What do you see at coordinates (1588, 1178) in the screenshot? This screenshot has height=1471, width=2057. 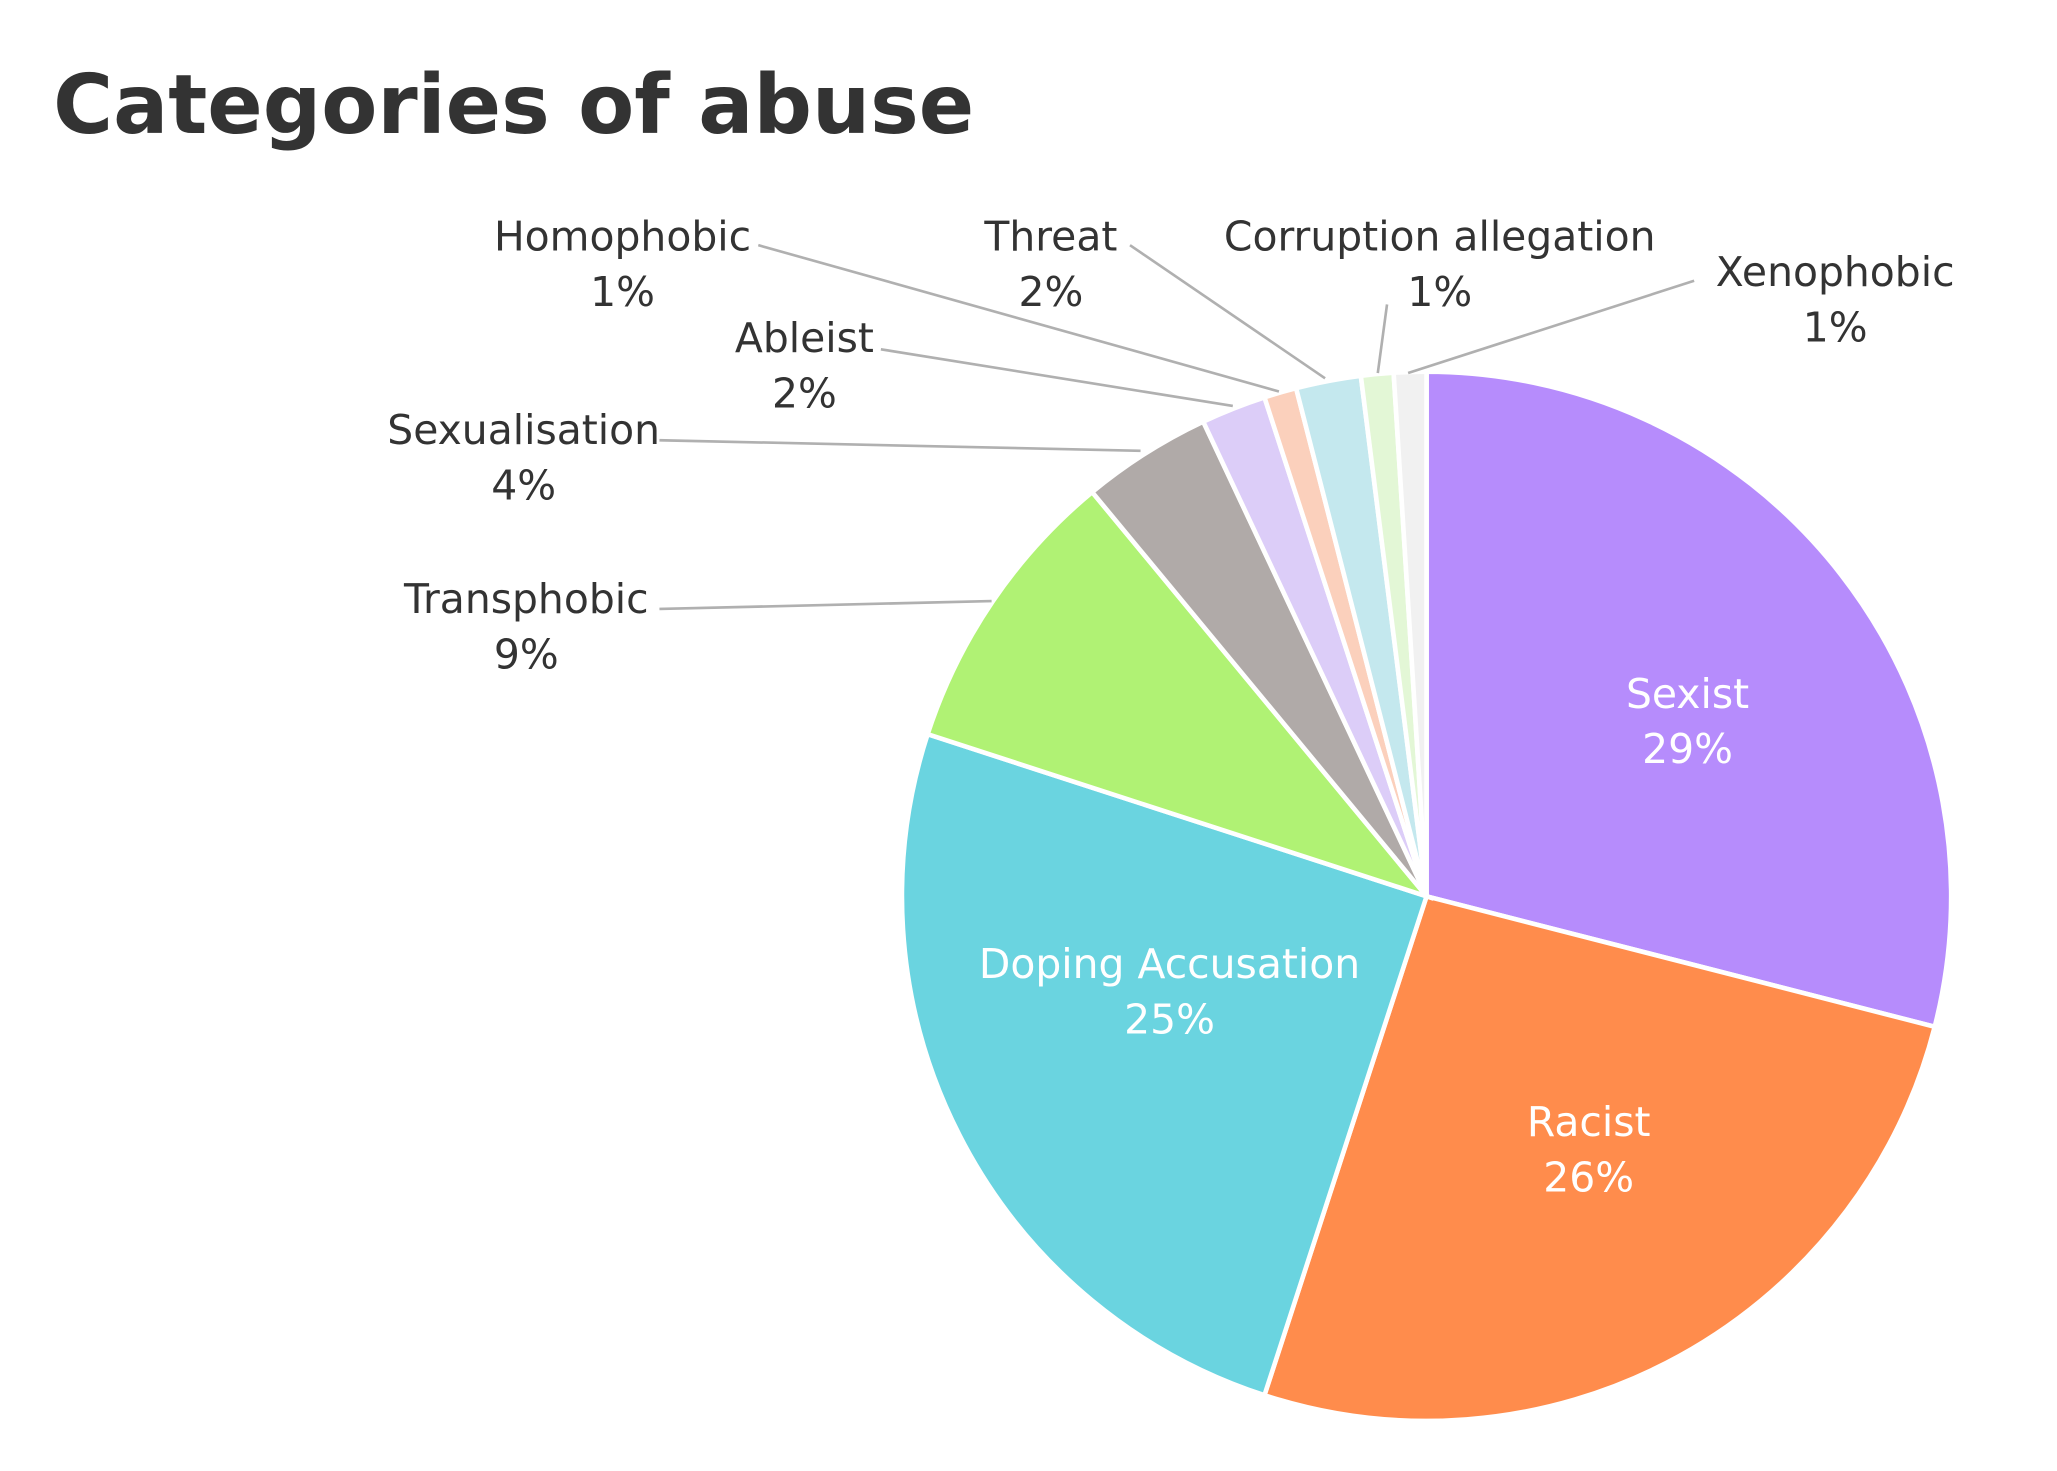 I see `slice-value: 26%` at bounding box center [1588, 1178].